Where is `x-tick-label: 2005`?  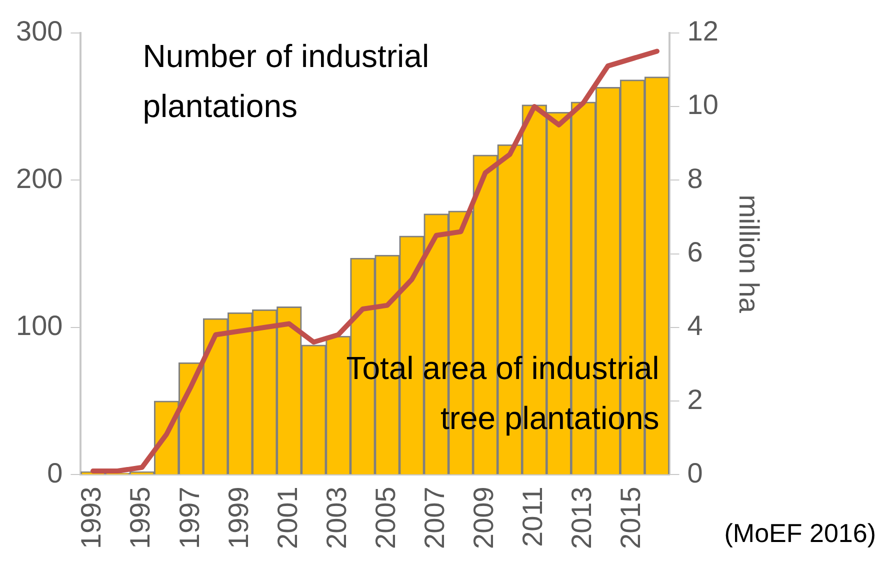
x-tick-label: 2005 is located at coordinates (385, 518).